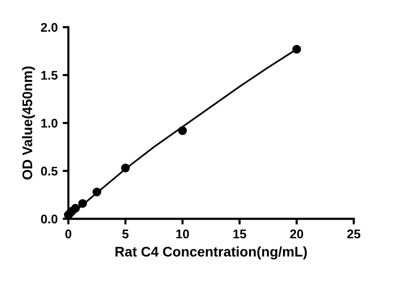 This screenshot has width=402, height=286. I want to click on y-tick-label: 2.0, so click(49, 27).